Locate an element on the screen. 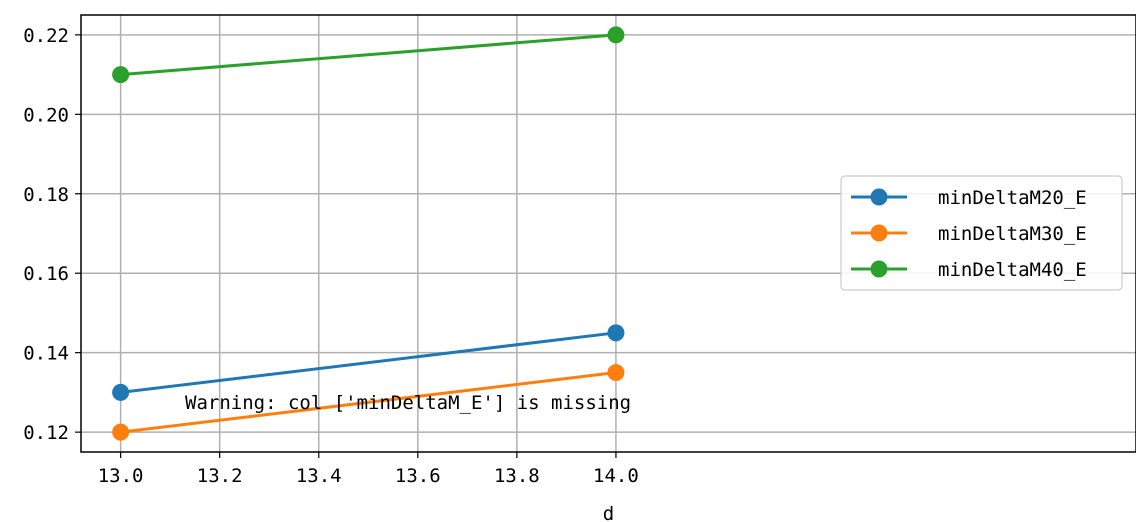 The width and height of the screenshot is (1136, 522). y-tick-label: 0.22 is located at coordinates (46, 36).